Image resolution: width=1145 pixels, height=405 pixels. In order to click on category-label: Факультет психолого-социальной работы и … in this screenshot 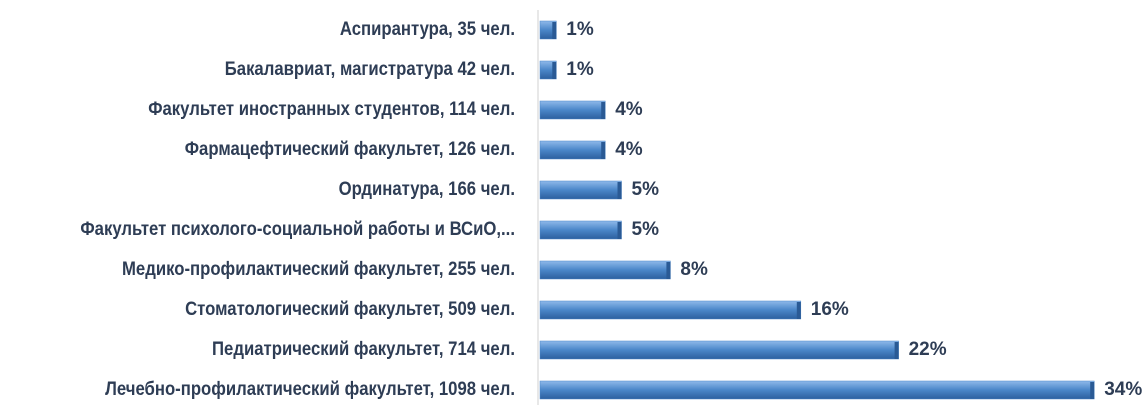, I will do `click(297, 229)`.